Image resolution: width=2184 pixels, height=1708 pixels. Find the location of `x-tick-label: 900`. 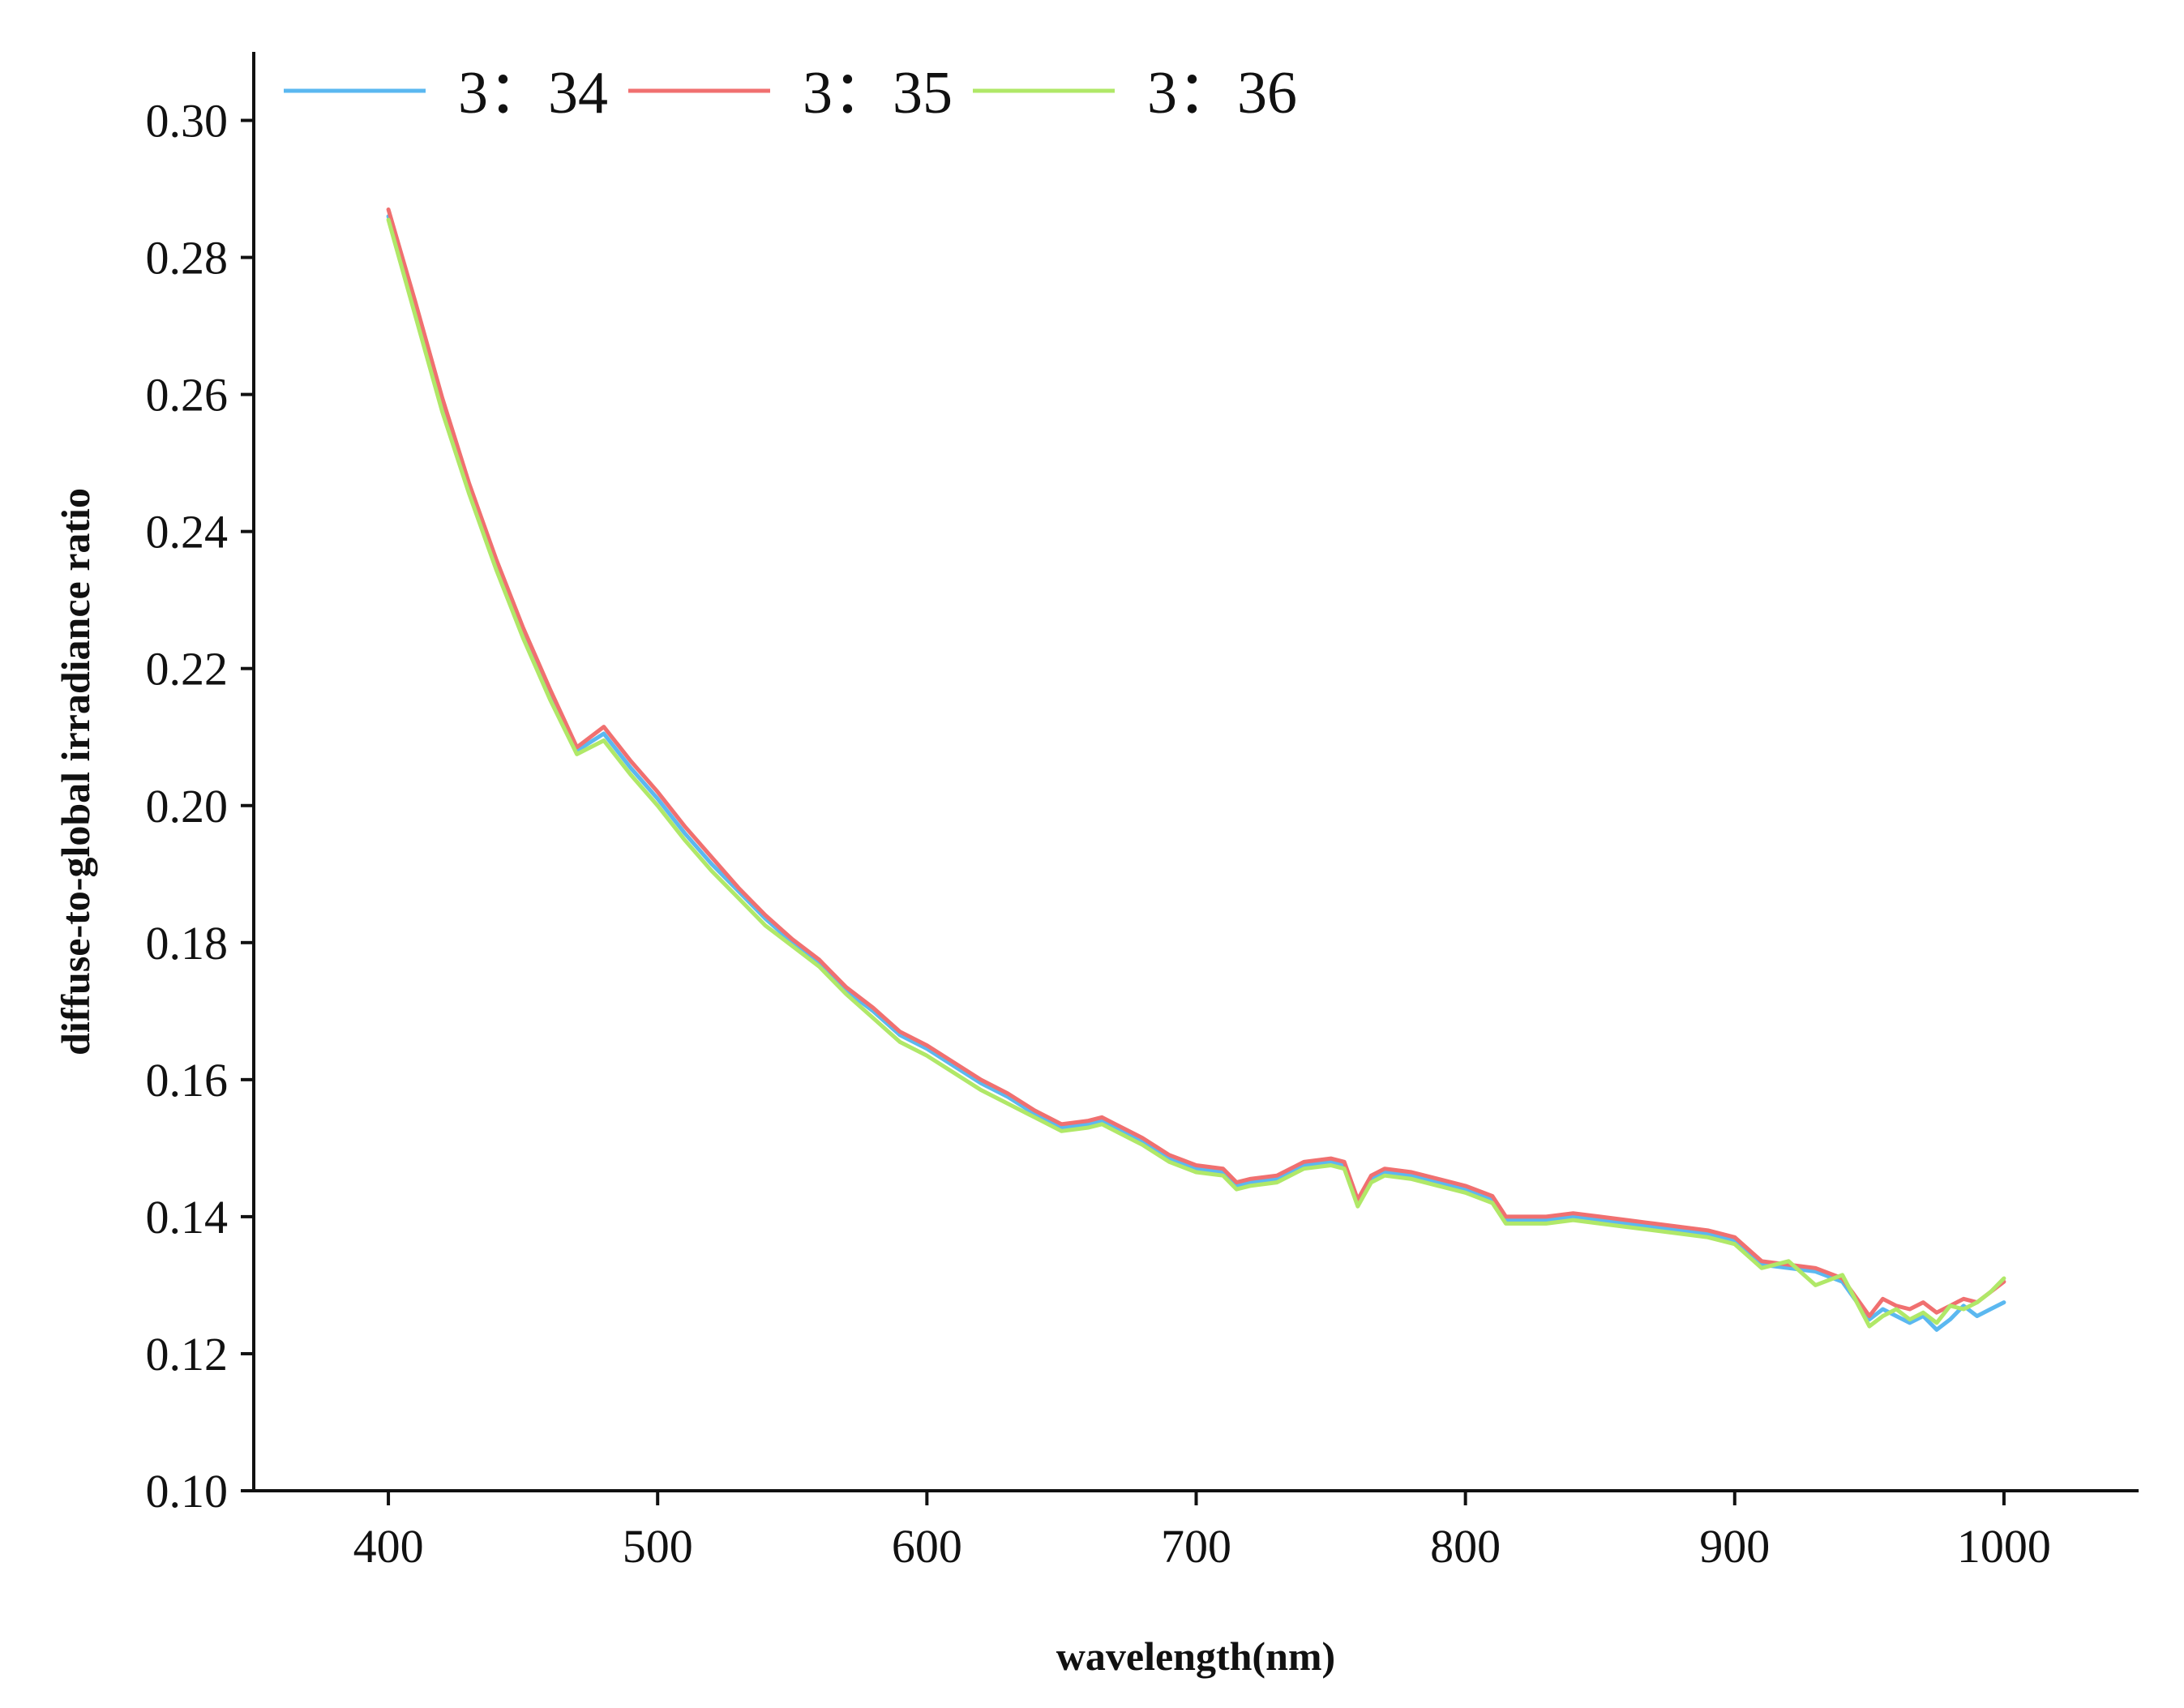

x-tick-label: 900 is located at coordinates (1734, 1546).